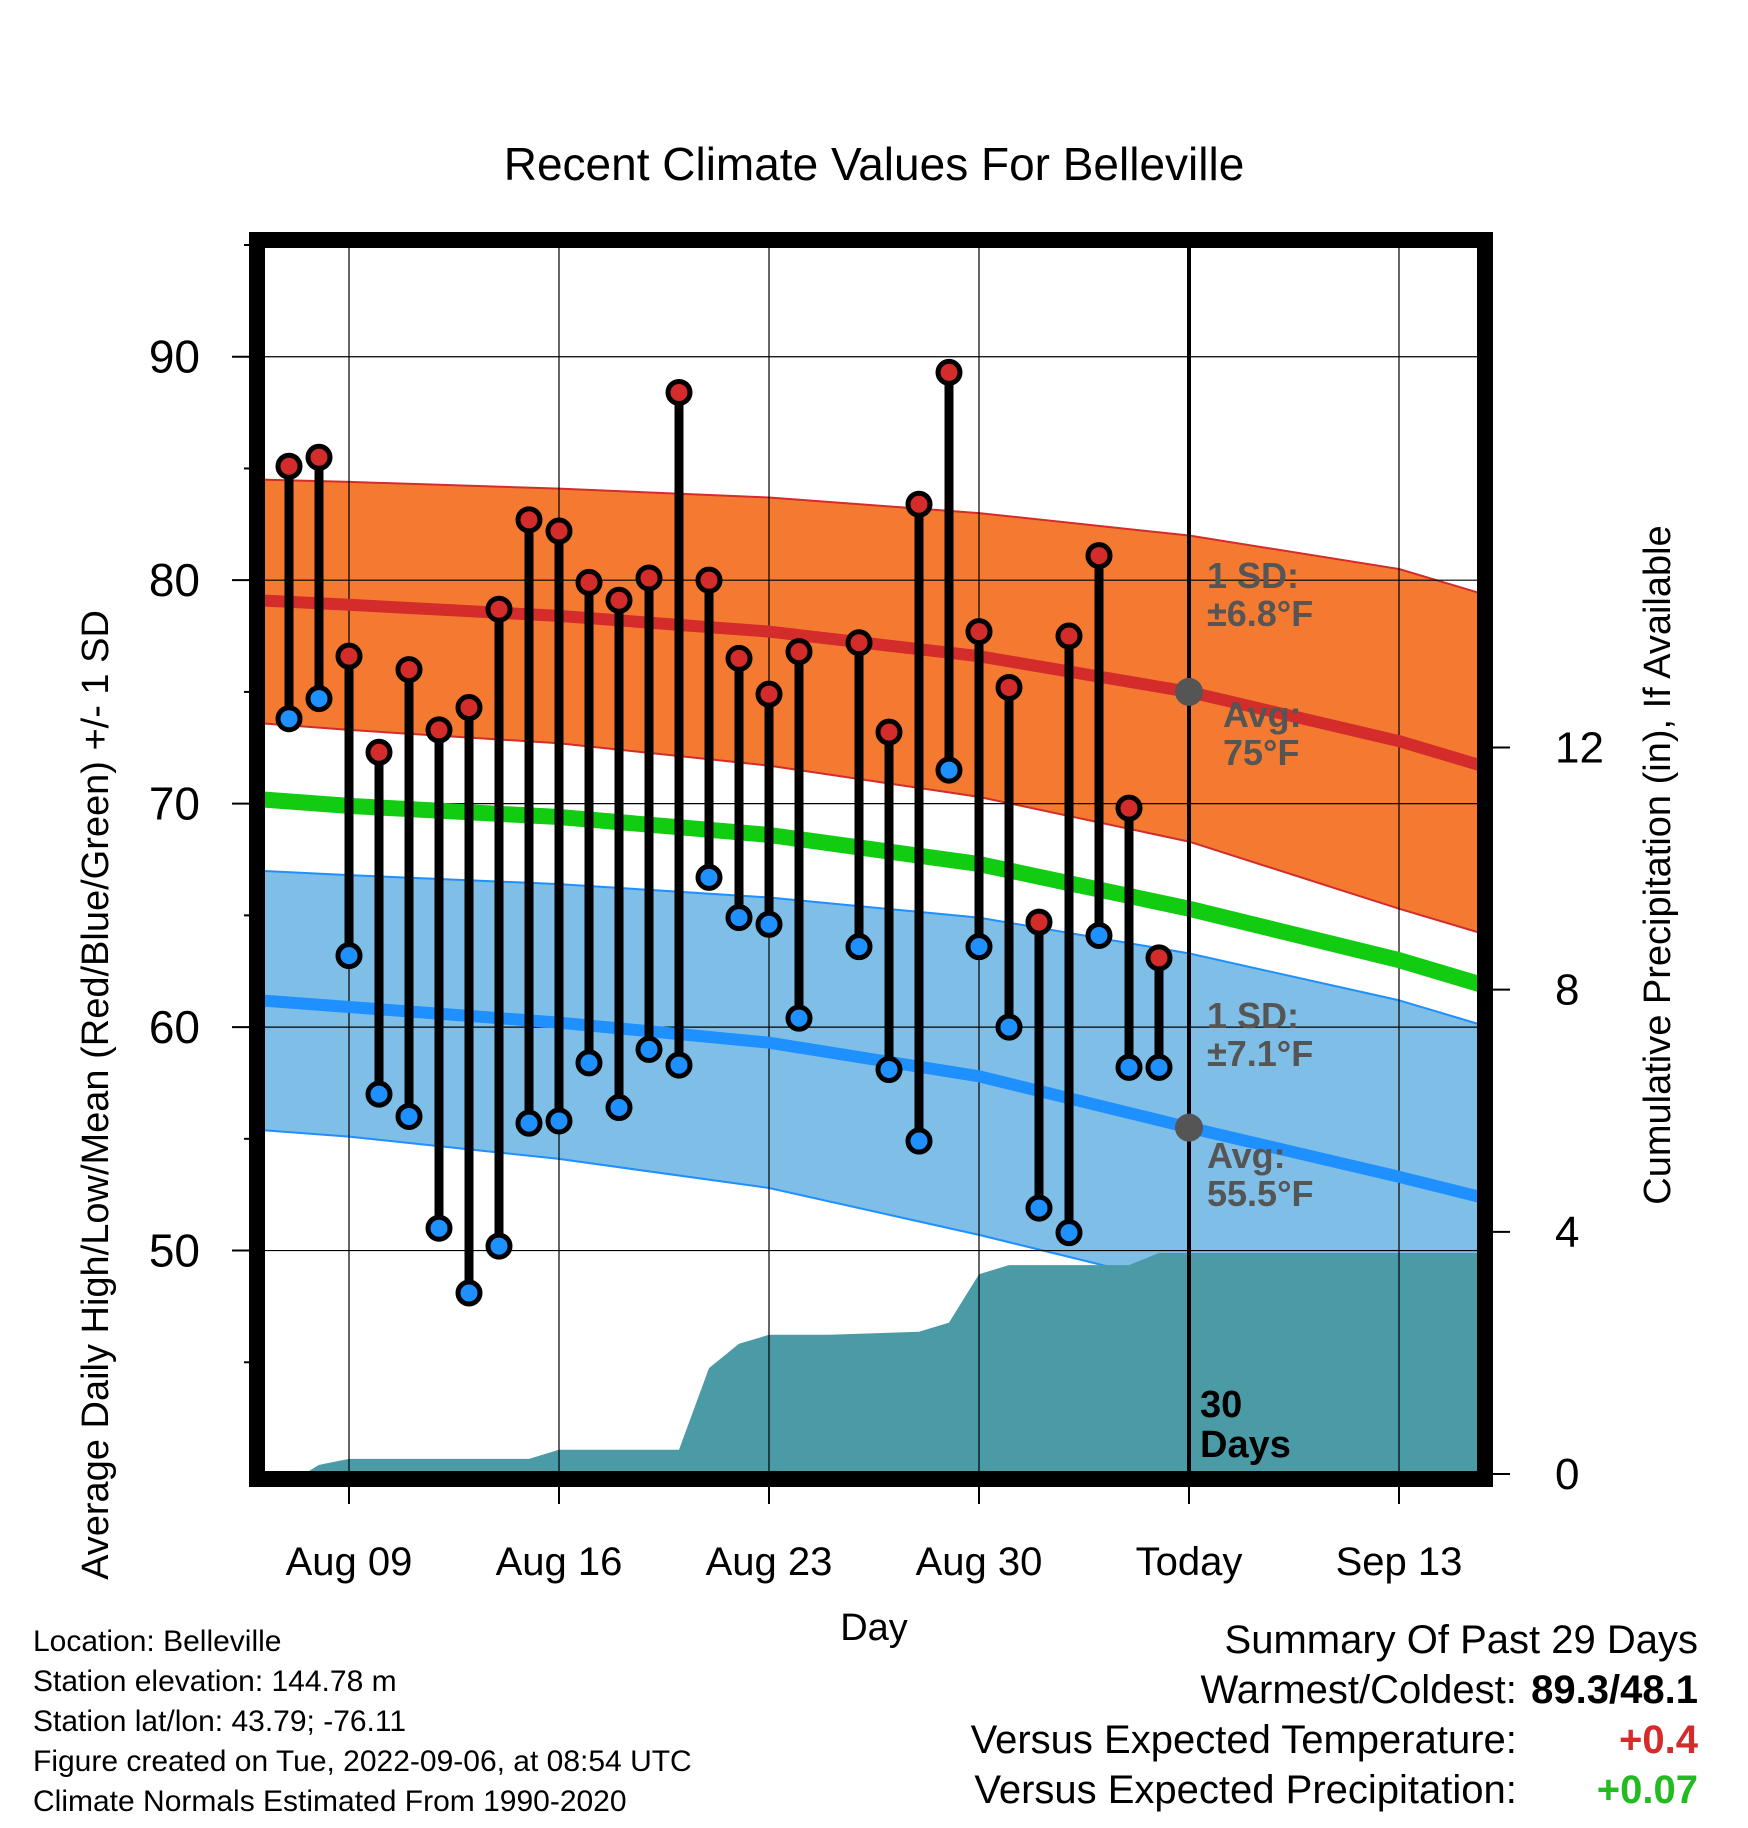 The height and width of the screenshot is (1828, 1748). I want to click on high-sd-annotation: 1 SD: ±6.8°F, so click(1260, 594).